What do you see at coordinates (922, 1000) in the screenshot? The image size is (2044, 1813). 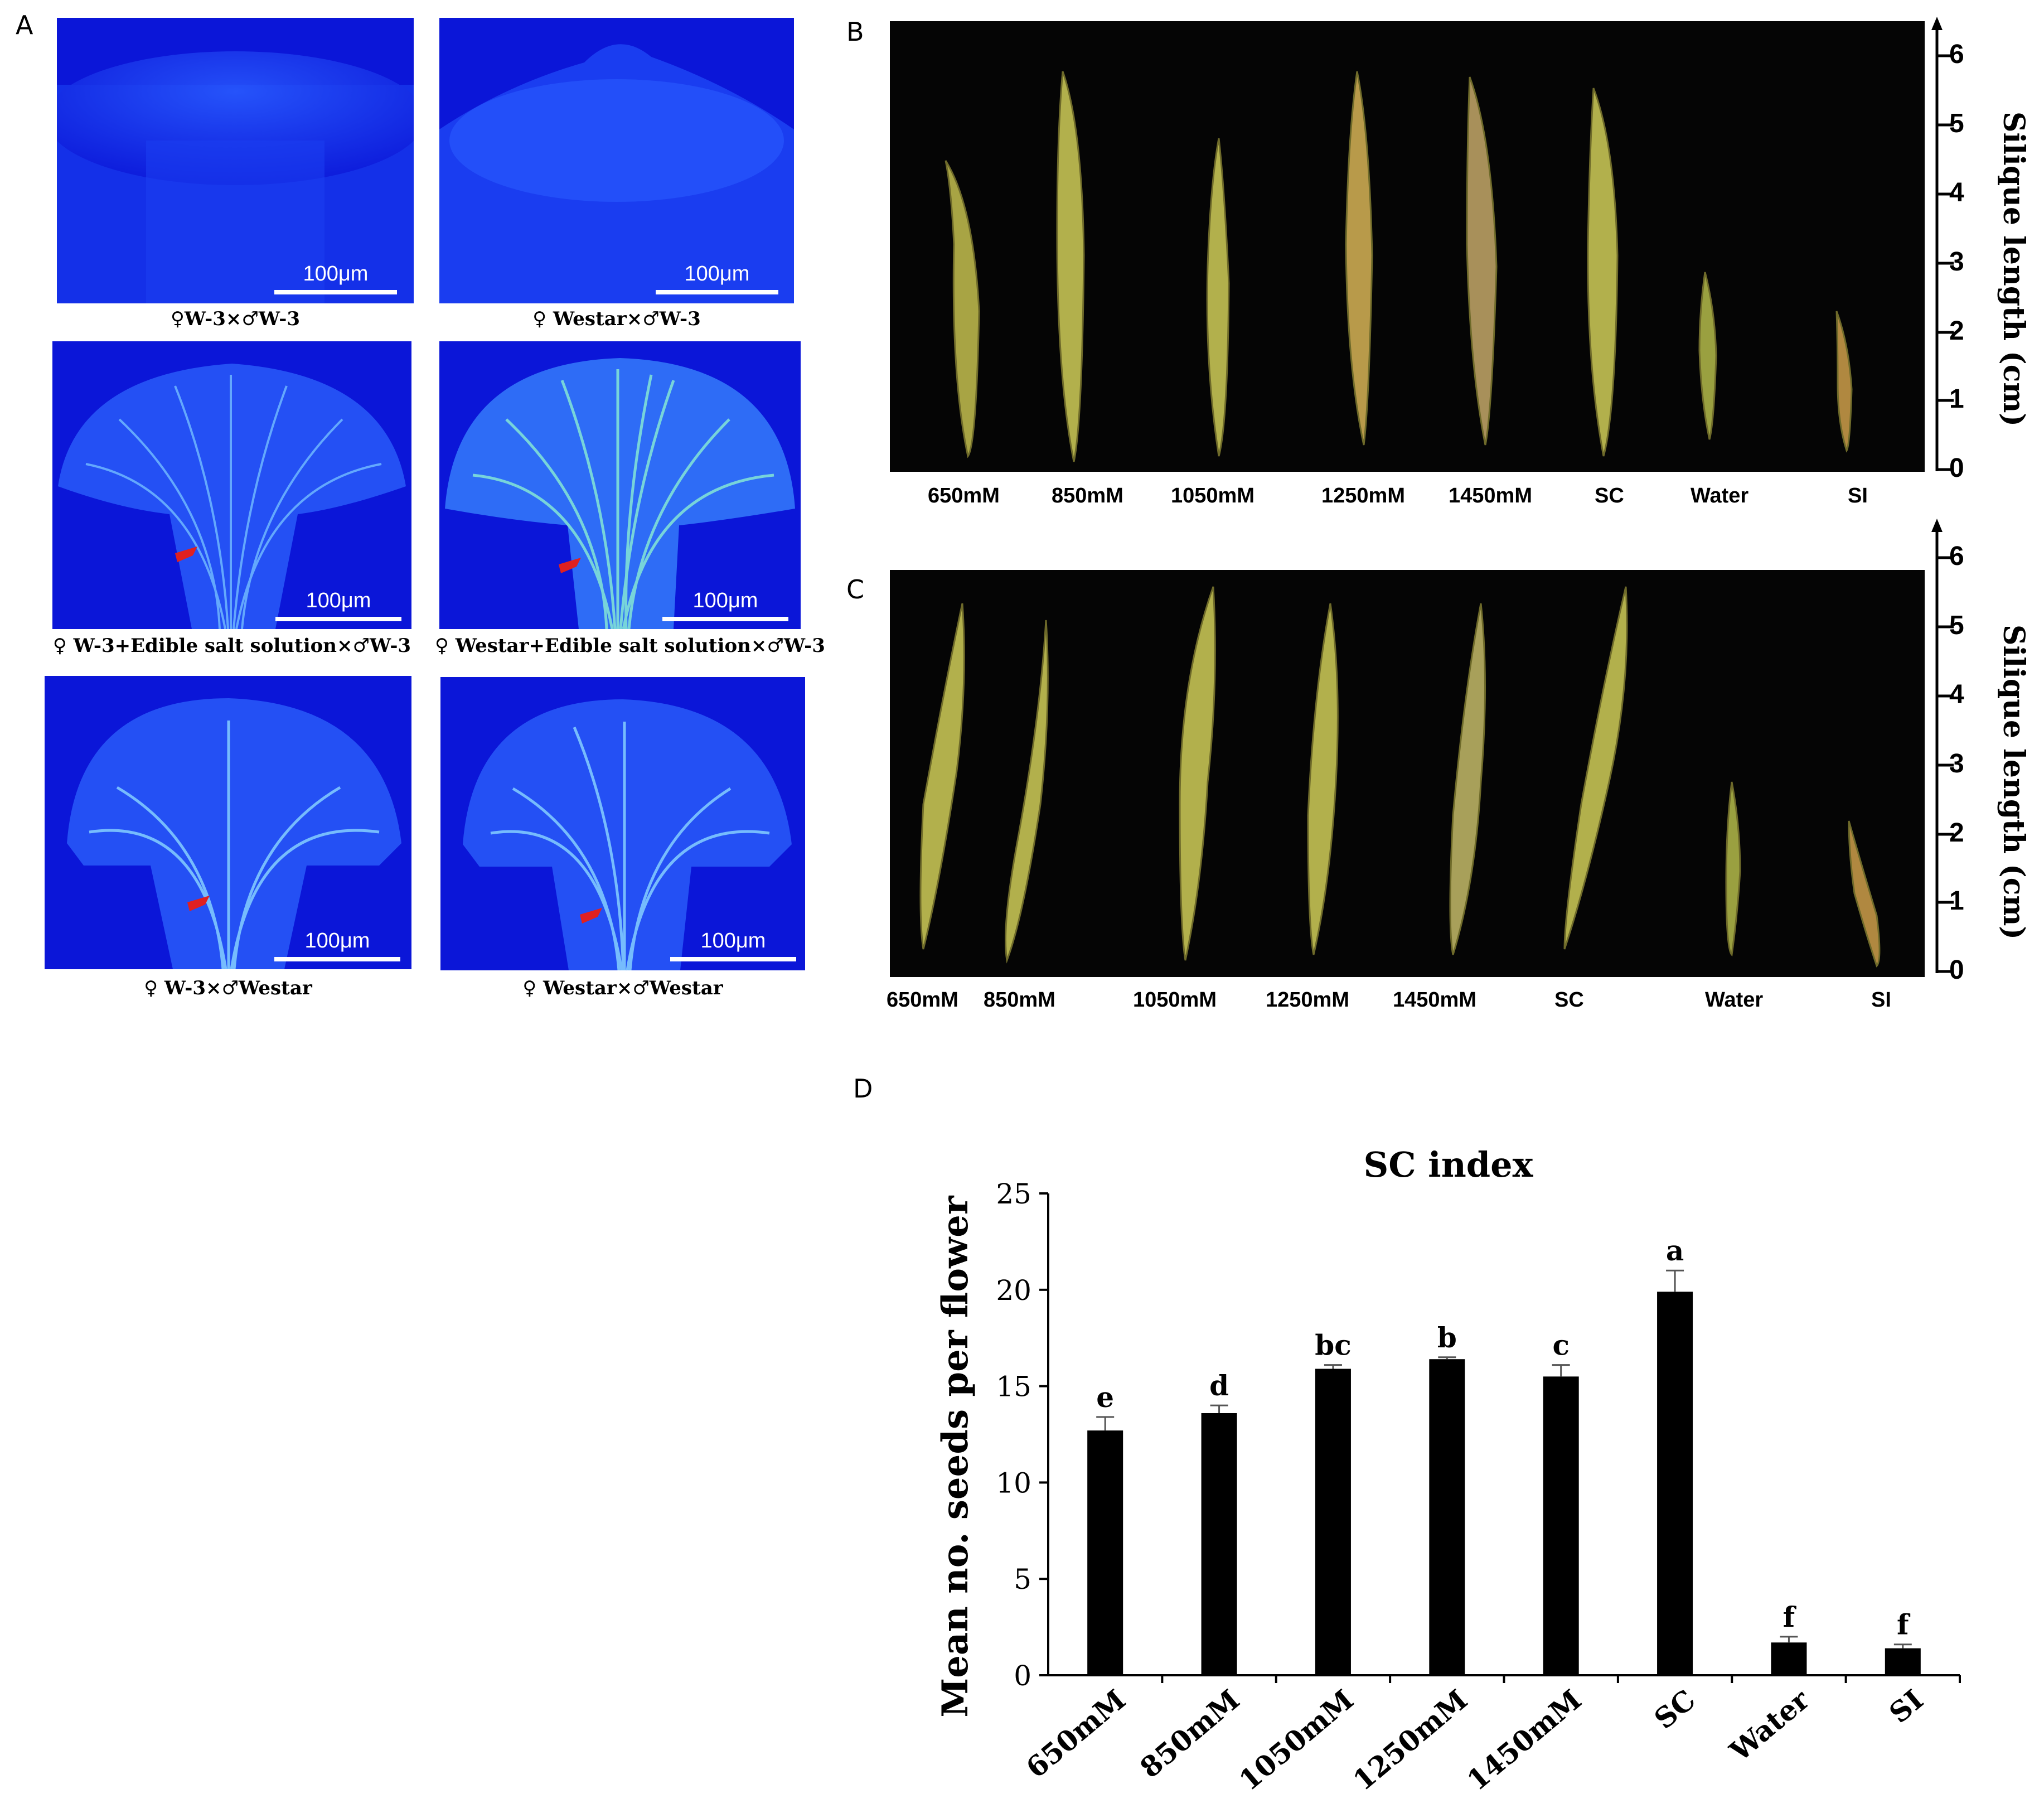 I see `silique-label-c-1: 650mM` at bounding box center [922, 1000].